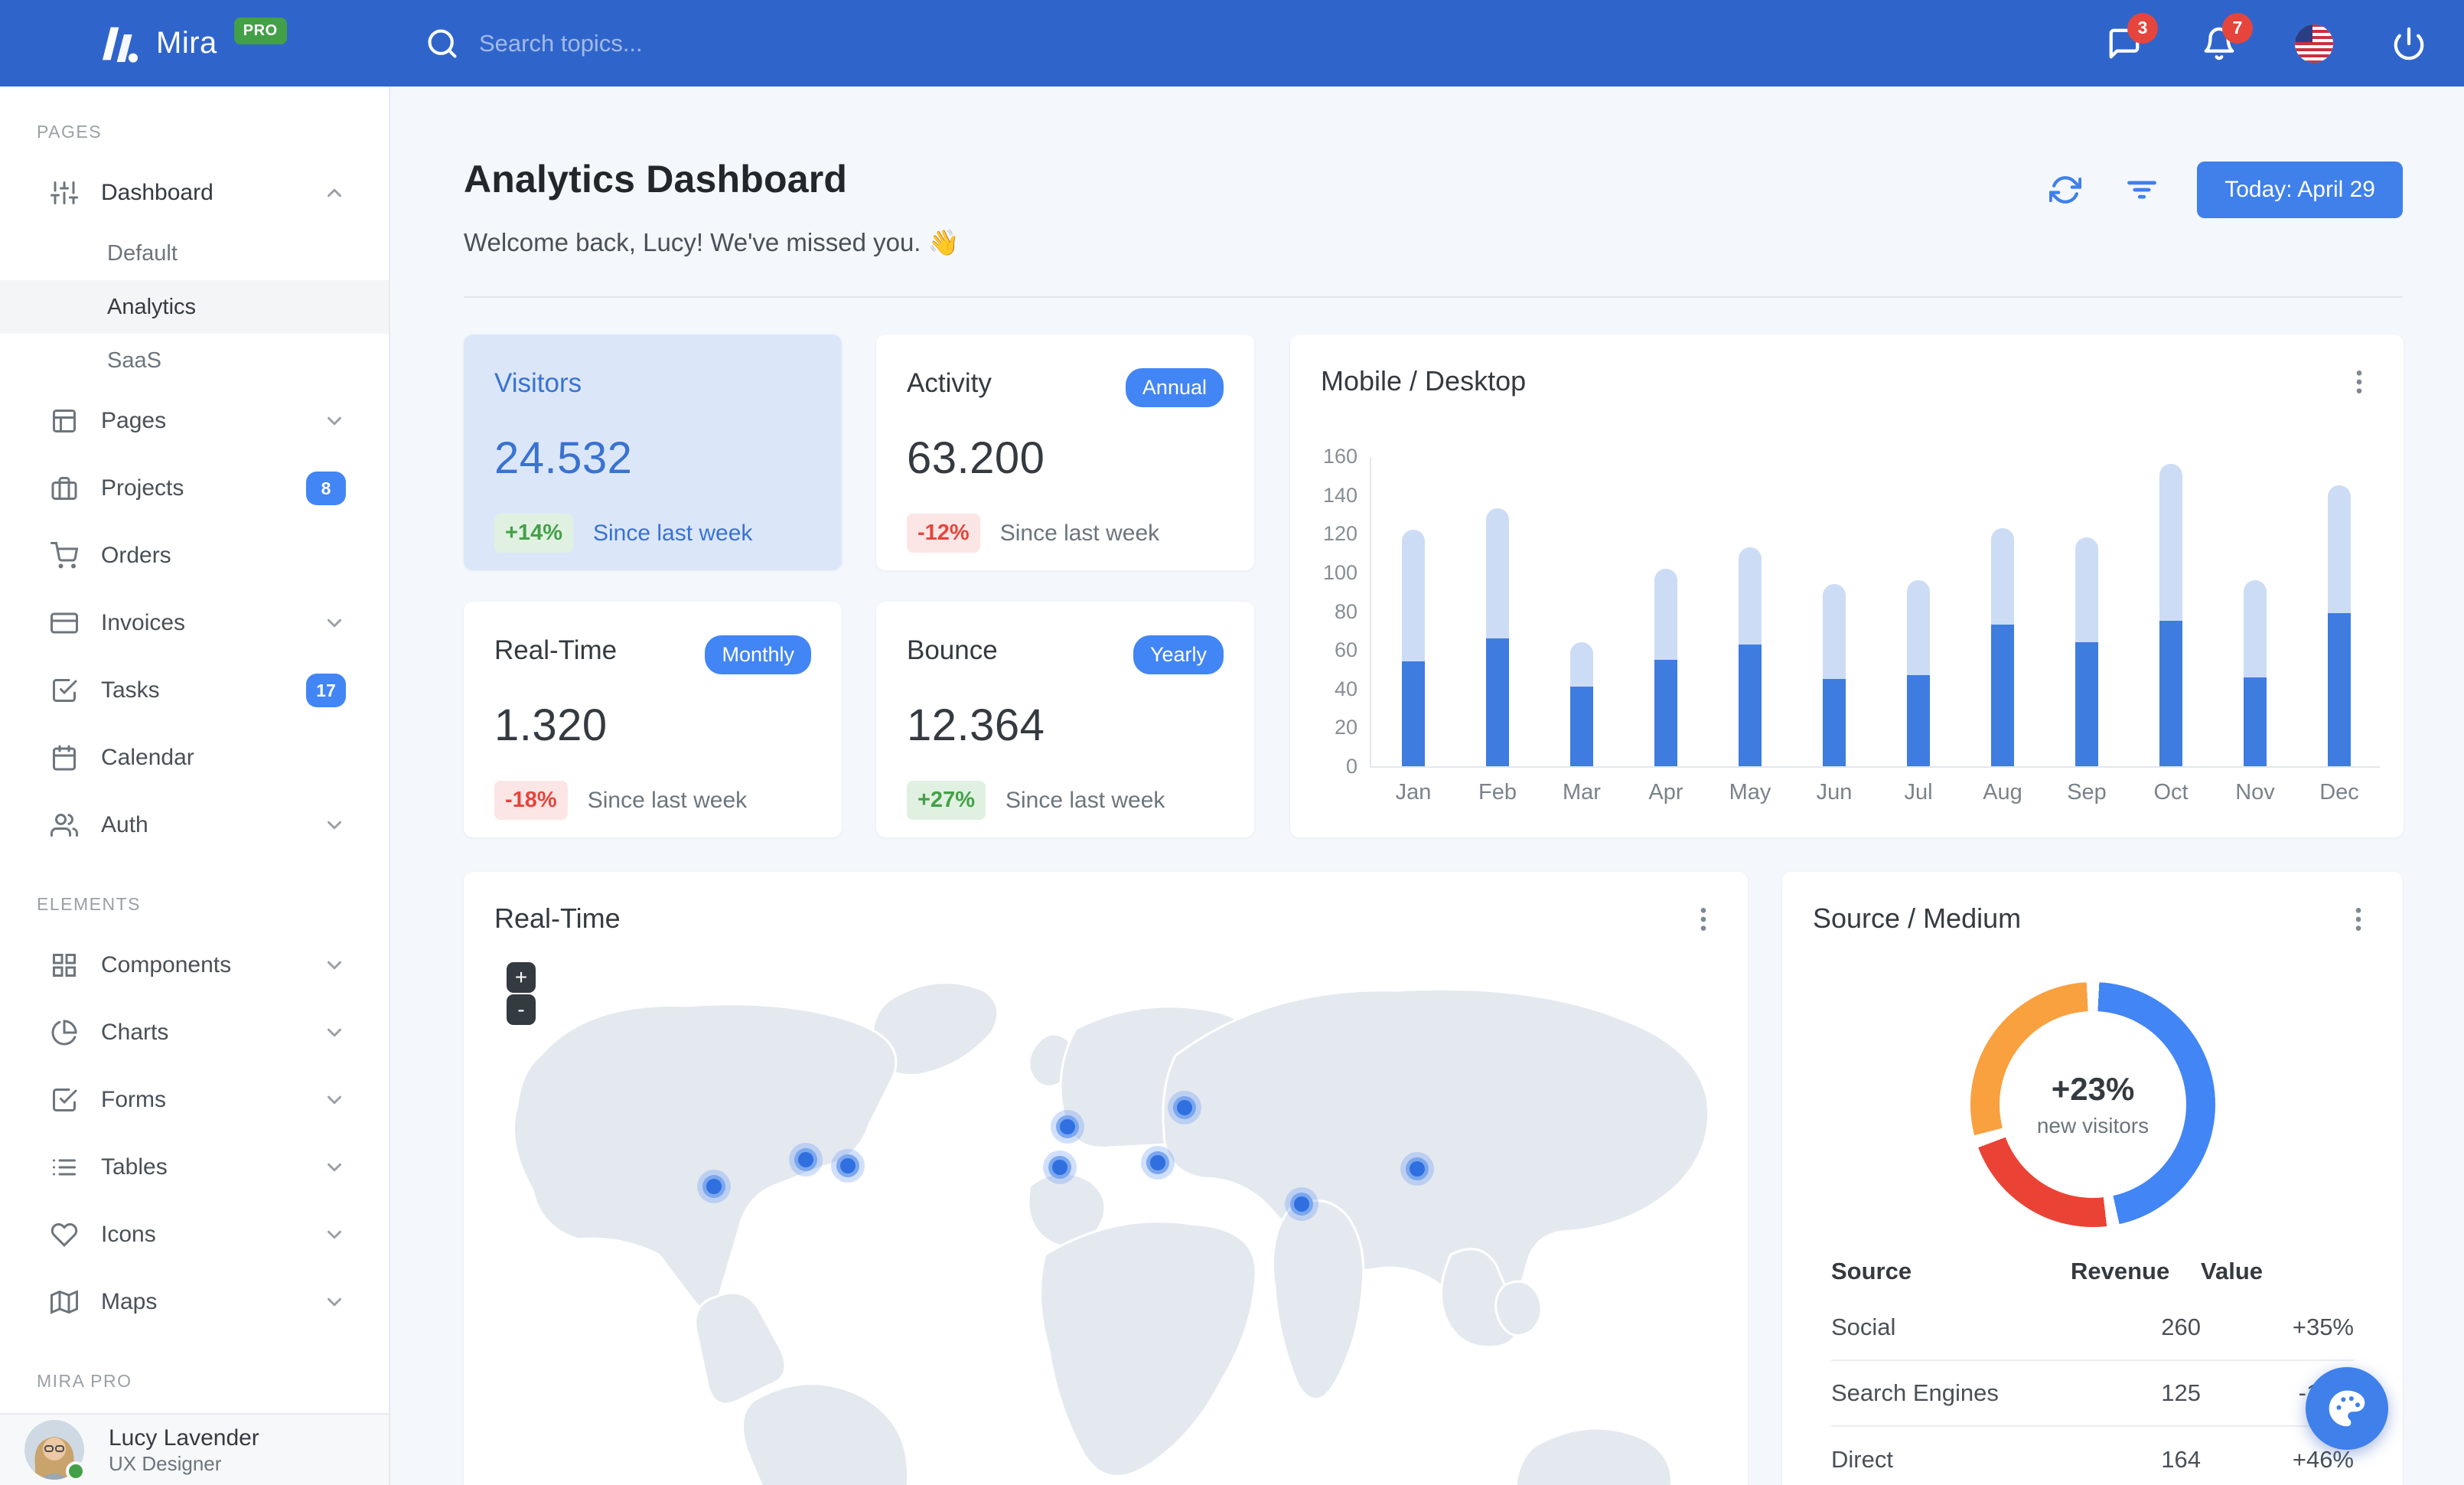 This screenshot has height=1485, width=2464. I want to click on layout-icon, so click(64, 421).